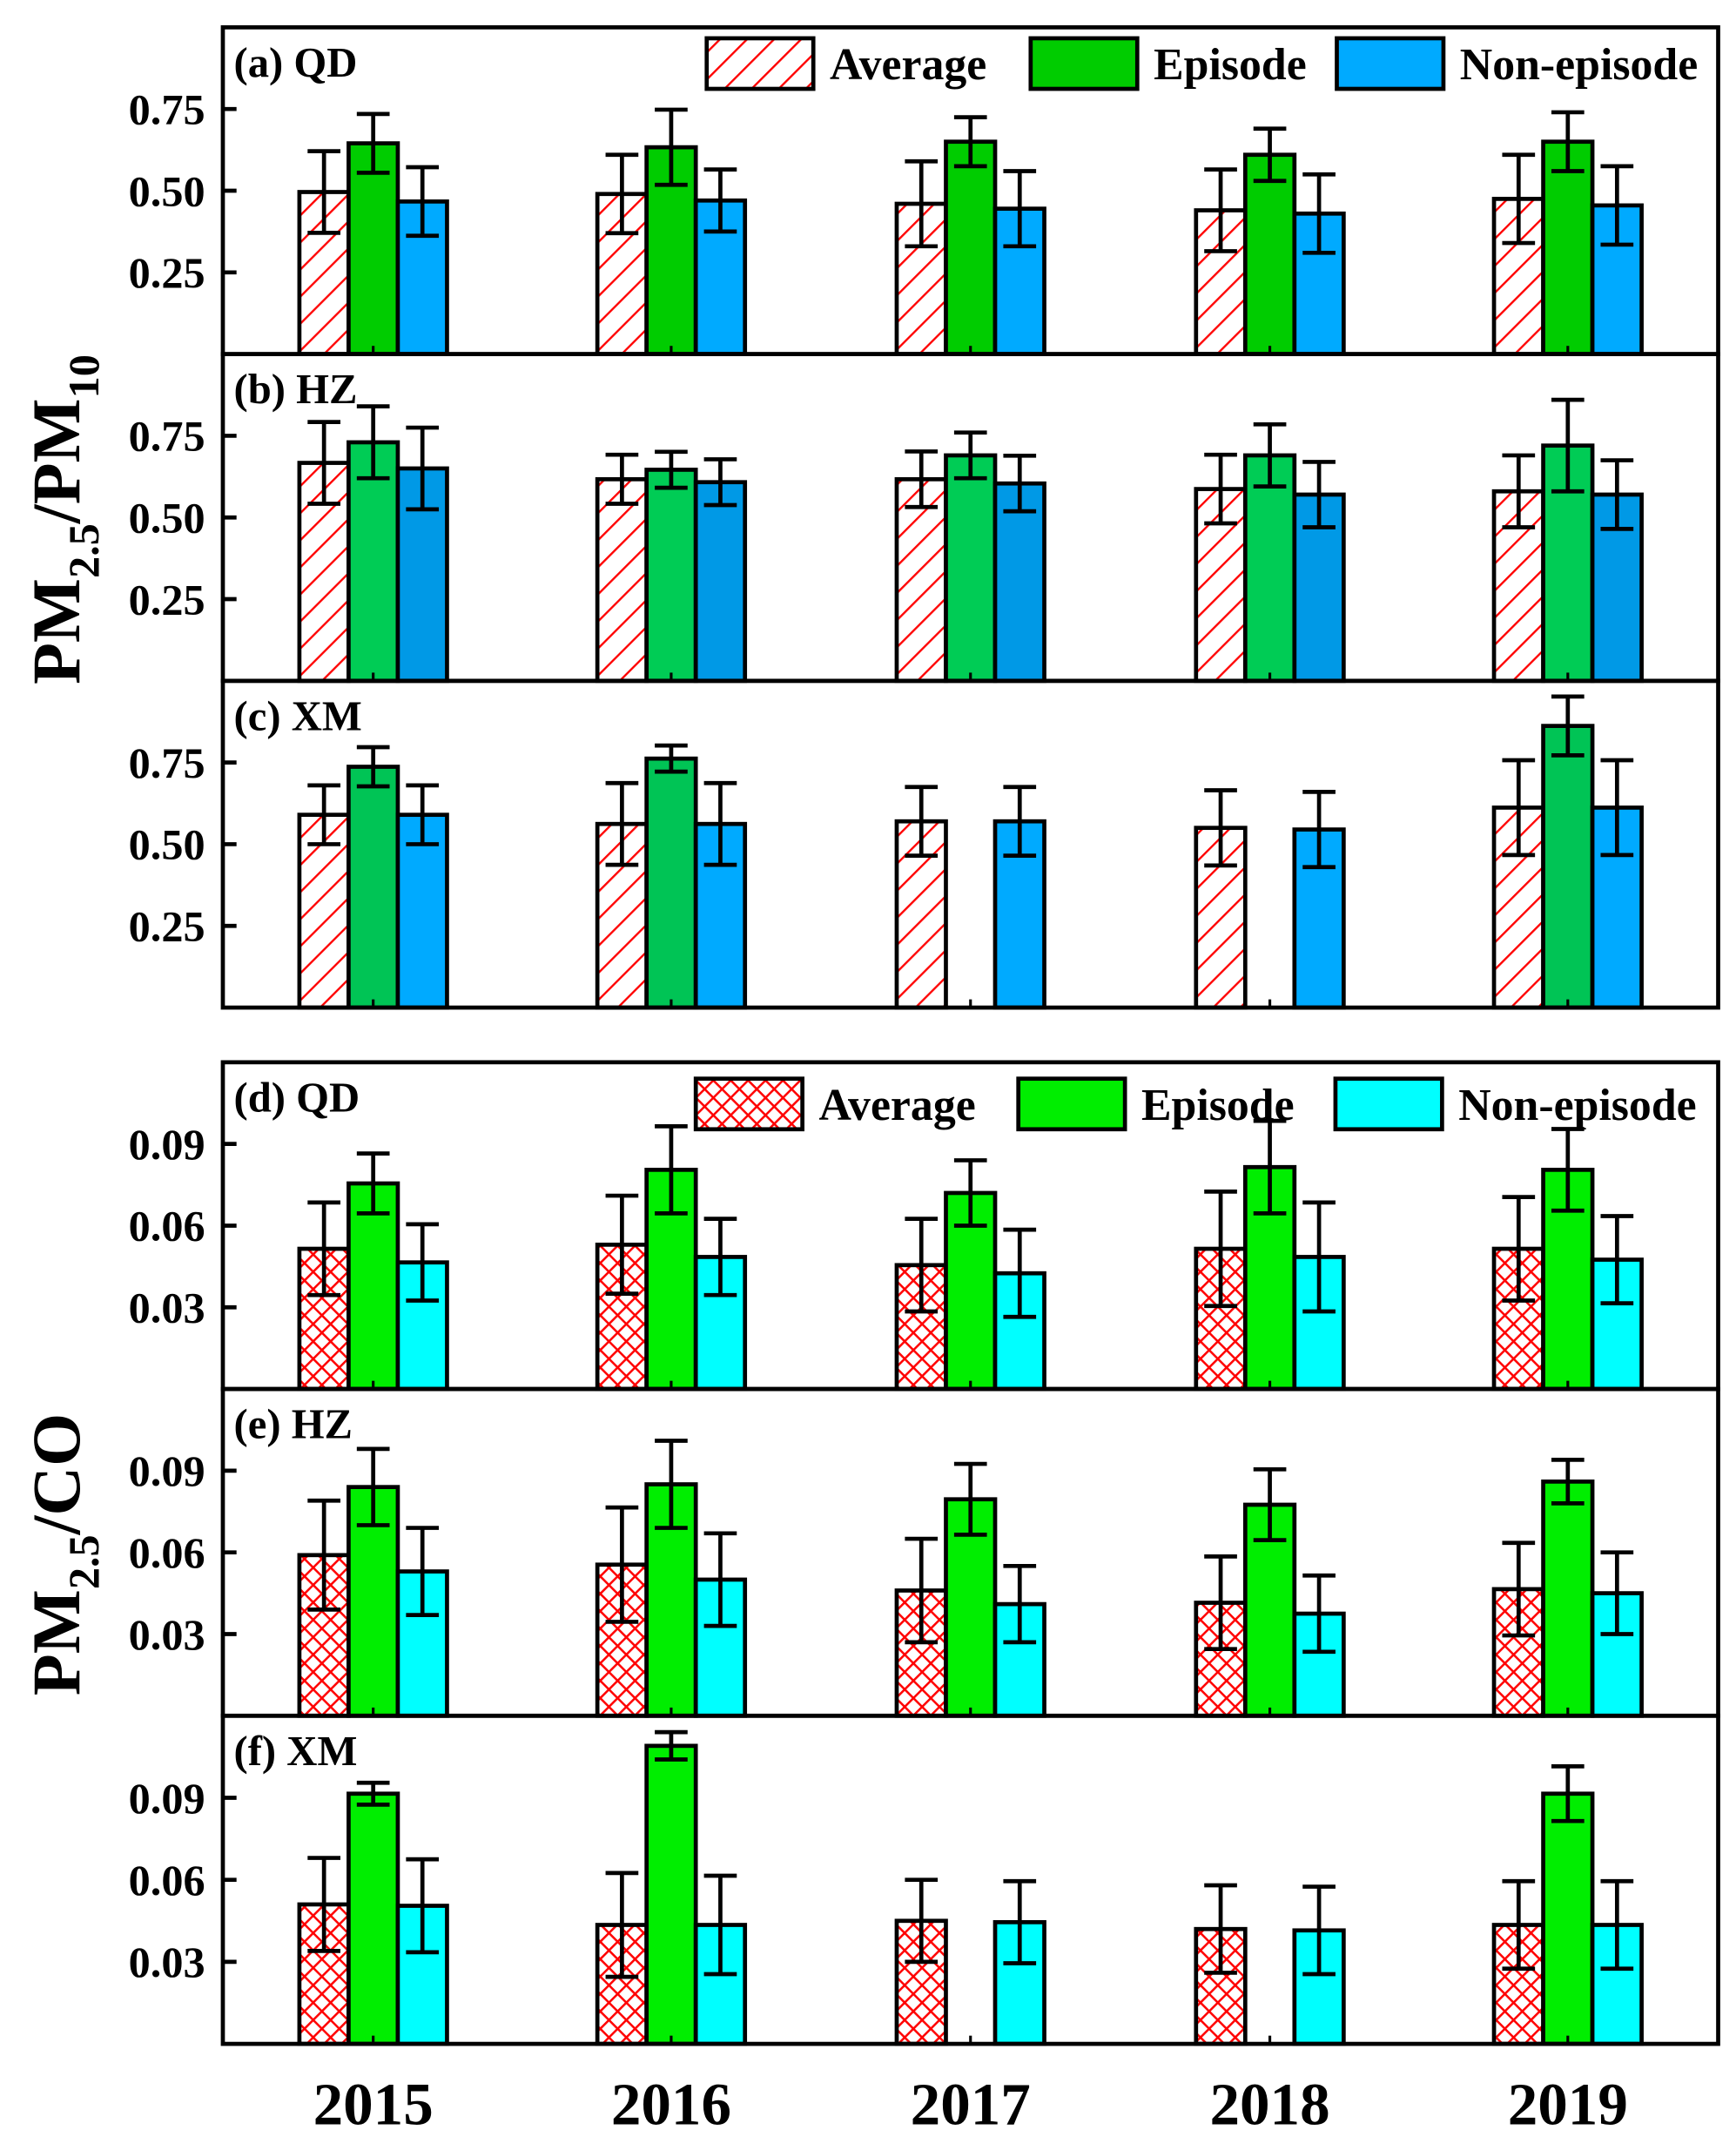 The height and width of the screenshot is (2130, 1736). Describe the element at coordinates (293, 1425) in the screenshot. I see `panel-label: (e) HZ` at that location.